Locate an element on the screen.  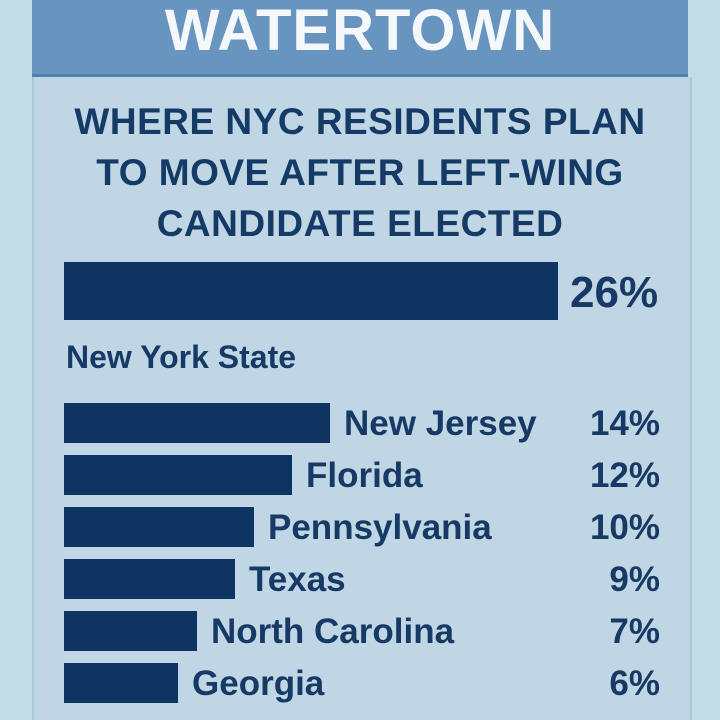
chart-title-line-2: TO MOVE AFTER LEFT-WING is located at coordinates (360, 172).